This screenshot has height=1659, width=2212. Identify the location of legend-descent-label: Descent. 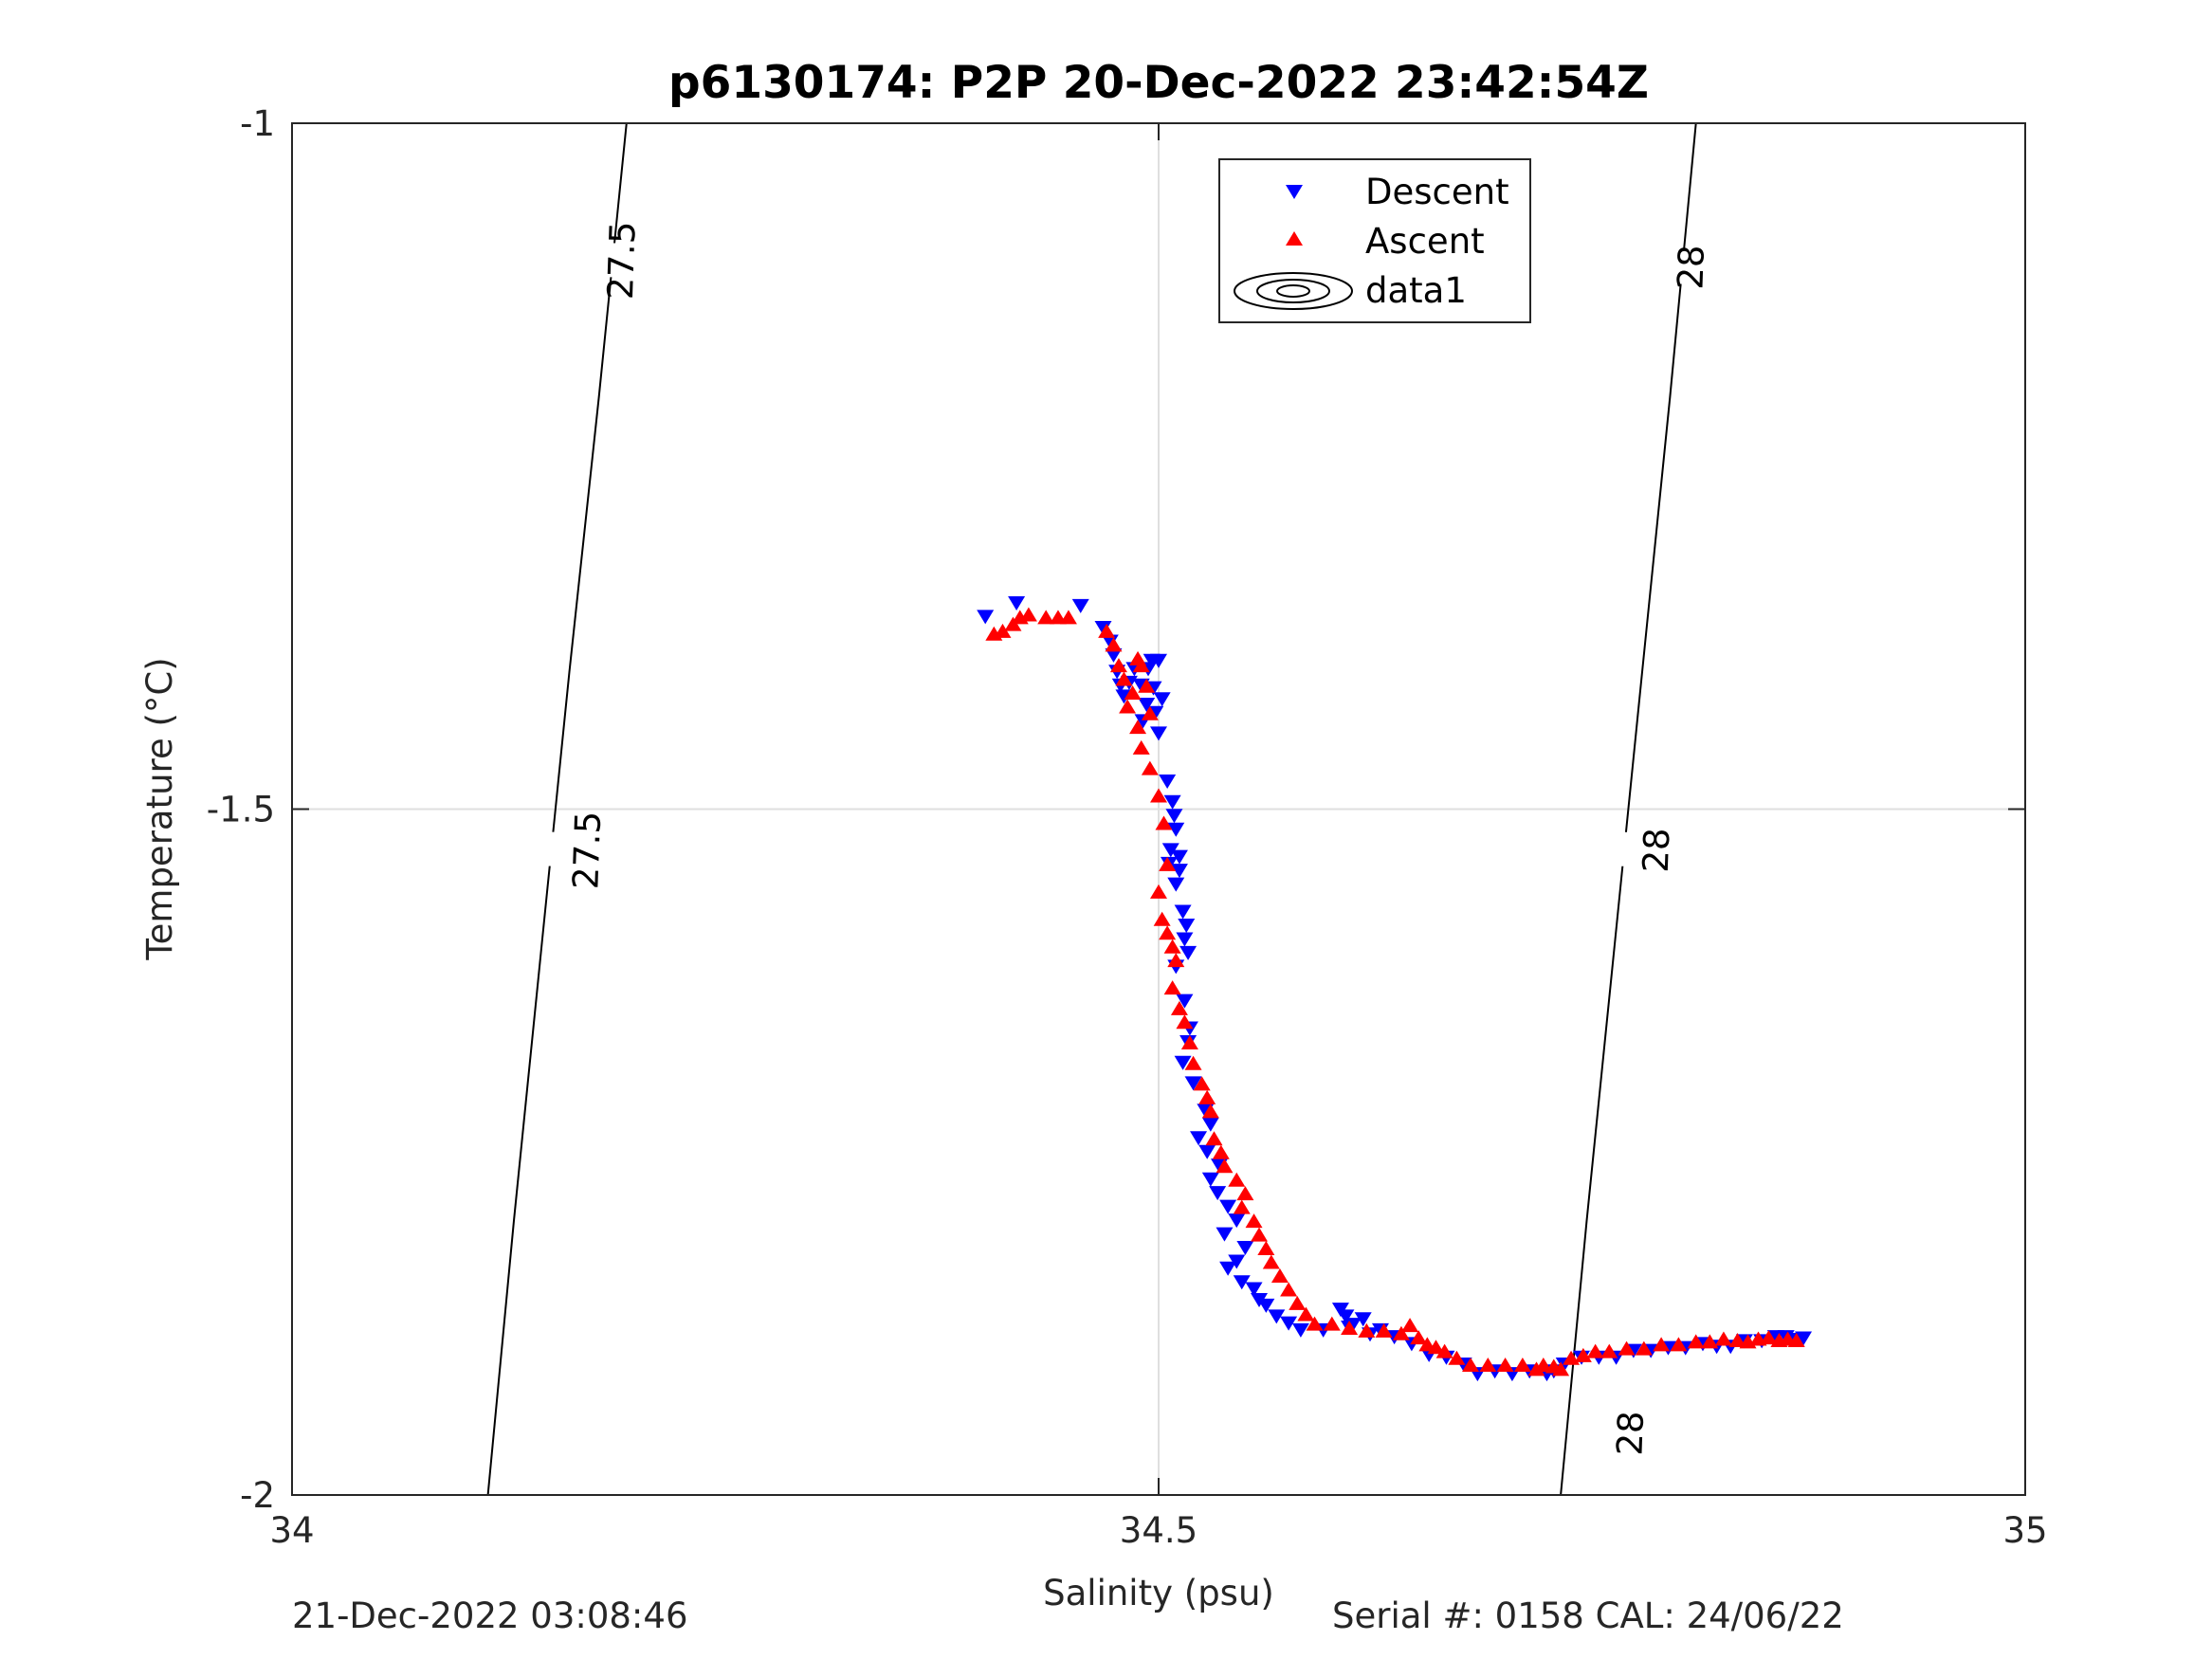
(1437, 192).